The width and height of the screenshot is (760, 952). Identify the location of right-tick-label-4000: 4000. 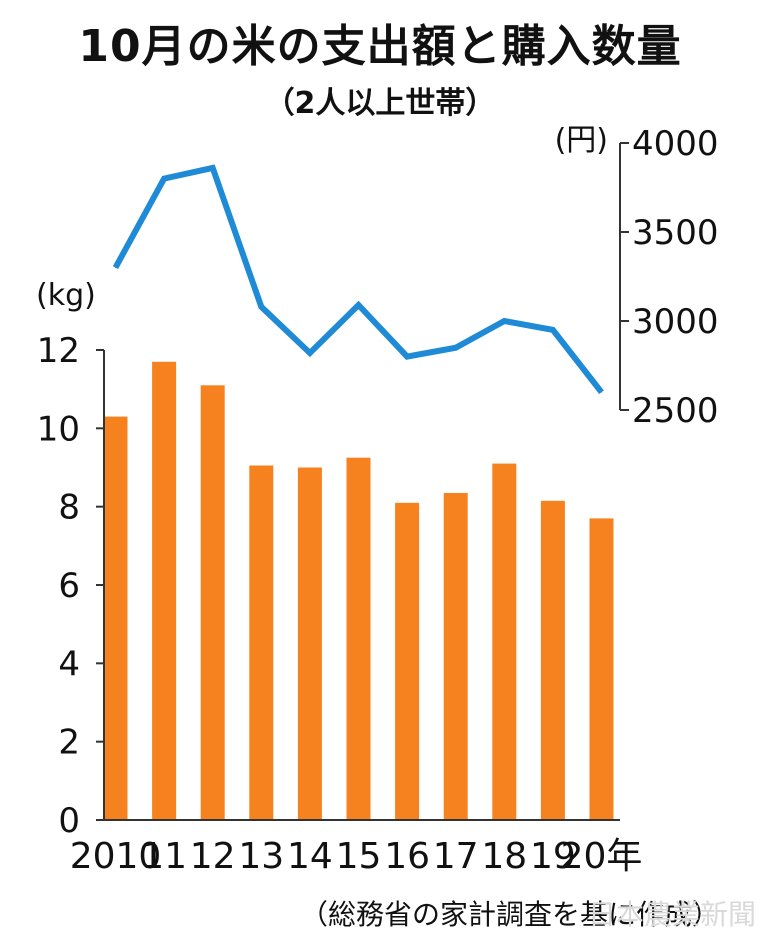
(675, 144).